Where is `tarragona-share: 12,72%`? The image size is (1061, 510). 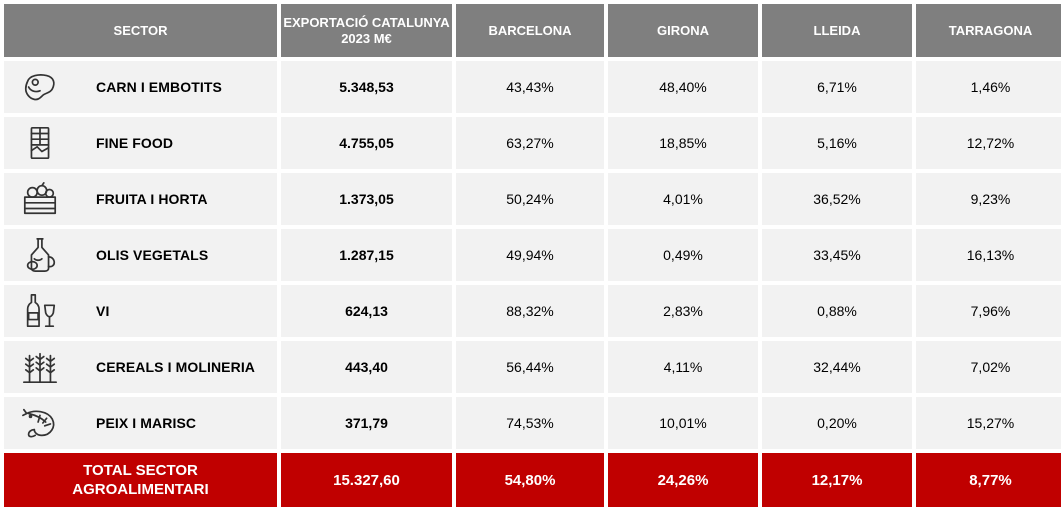 tarragona-share: 12,72% is located at coordinates (988, 143).